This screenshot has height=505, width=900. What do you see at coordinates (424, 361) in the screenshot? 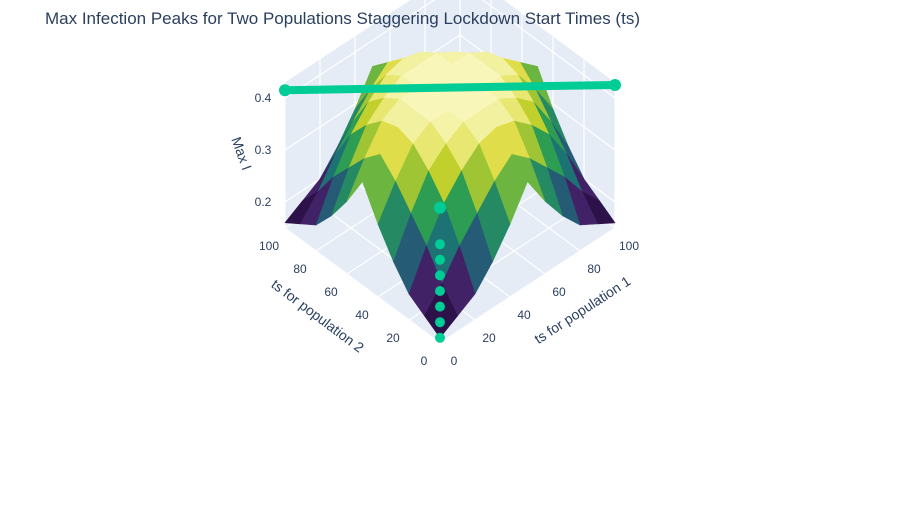
I see `y-tick-label: 0` at bounding box center [424, 361].